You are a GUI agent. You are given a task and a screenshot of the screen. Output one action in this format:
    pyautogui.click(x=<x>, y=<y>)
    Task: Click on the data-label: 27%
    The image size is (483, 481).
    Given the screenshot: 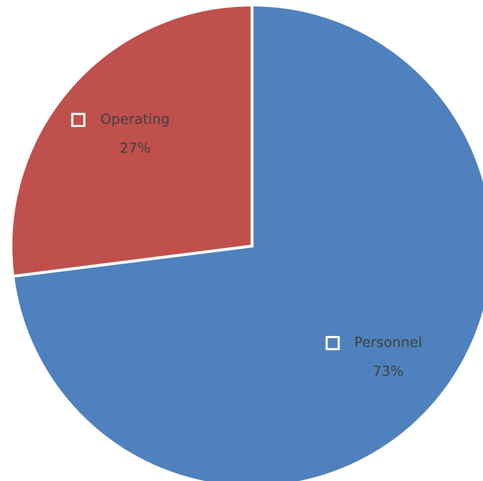 What is the action you would take?
    pyautogui.click(x=135, y=147)
    